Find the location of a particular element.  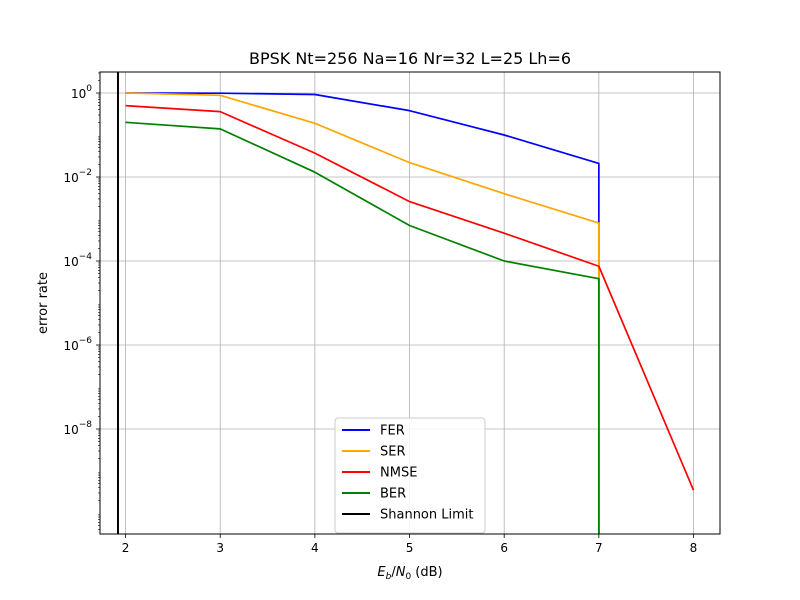

y-tick-label: 10⁰ is located at coordinates (81, 92).